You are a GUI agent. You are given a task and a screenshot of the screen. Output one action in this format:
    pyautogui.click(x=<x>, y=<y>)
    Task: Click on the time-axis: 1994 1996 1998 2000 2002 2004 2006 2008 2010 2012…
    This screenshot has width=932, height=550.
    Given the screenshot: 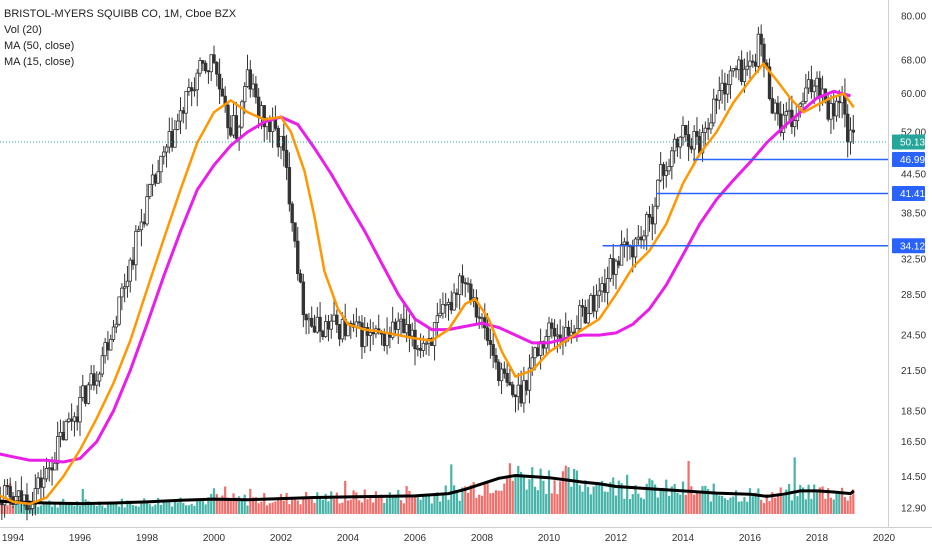 What is the action you would take?
    pyautogui.click(x=466, y=536)
    